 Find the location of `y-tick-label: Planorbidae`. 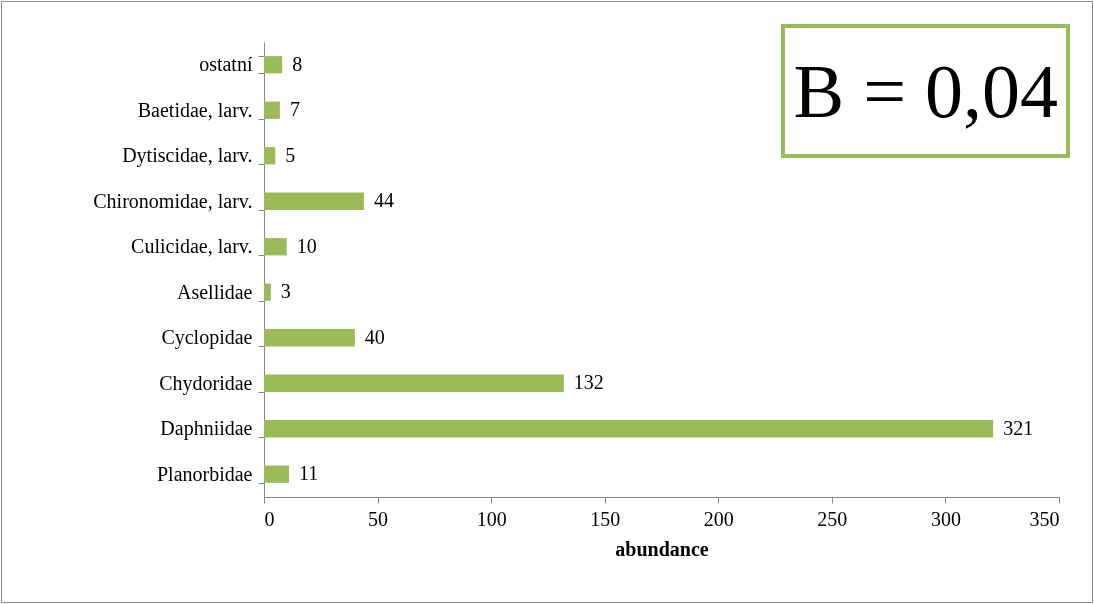

y-tick-label: Planorbidae is located at coordinates (204, 473).